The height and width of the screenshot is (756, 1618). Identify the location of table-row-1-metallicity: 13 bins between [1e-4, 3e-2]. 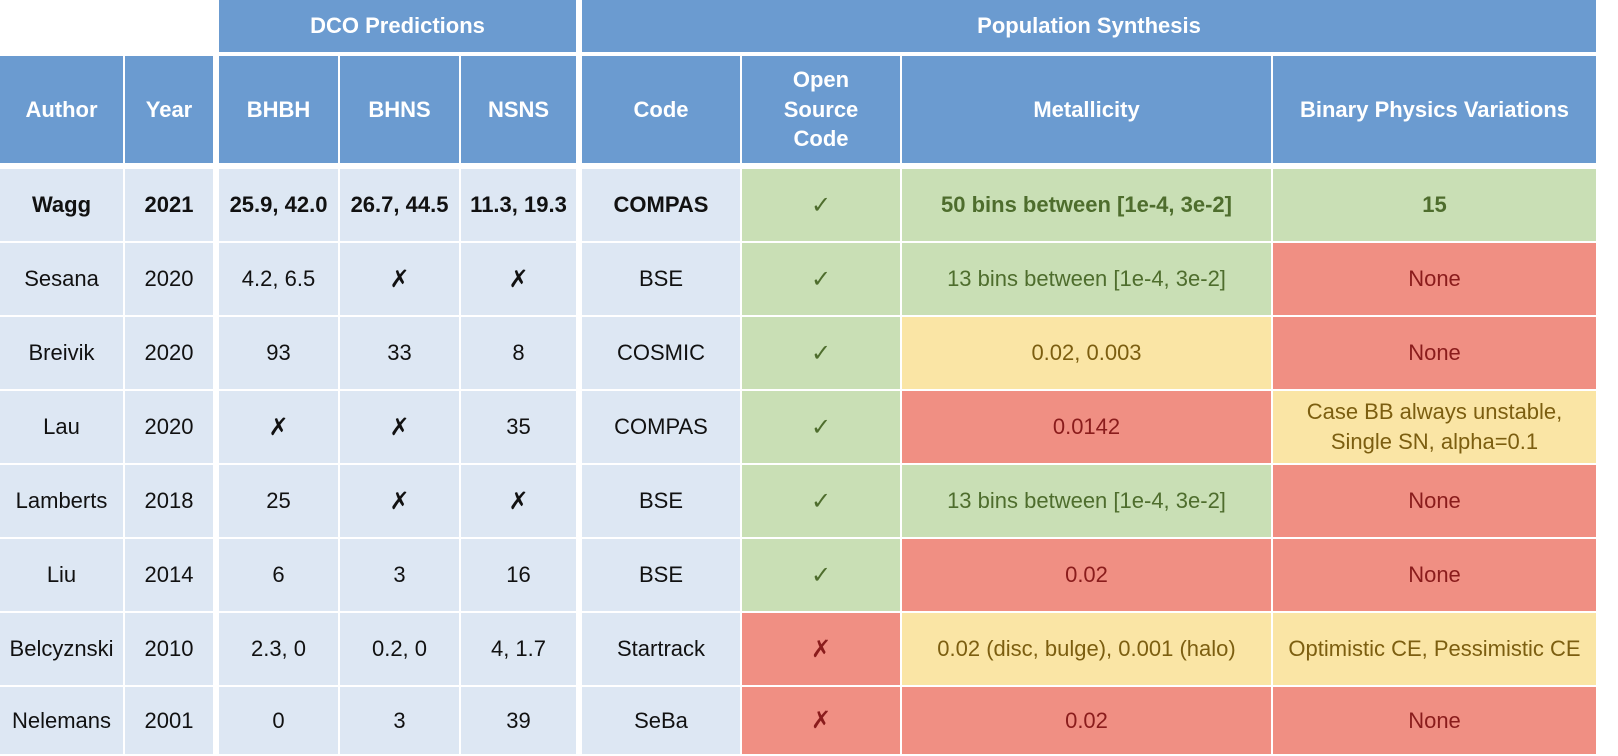
(1087, 280).